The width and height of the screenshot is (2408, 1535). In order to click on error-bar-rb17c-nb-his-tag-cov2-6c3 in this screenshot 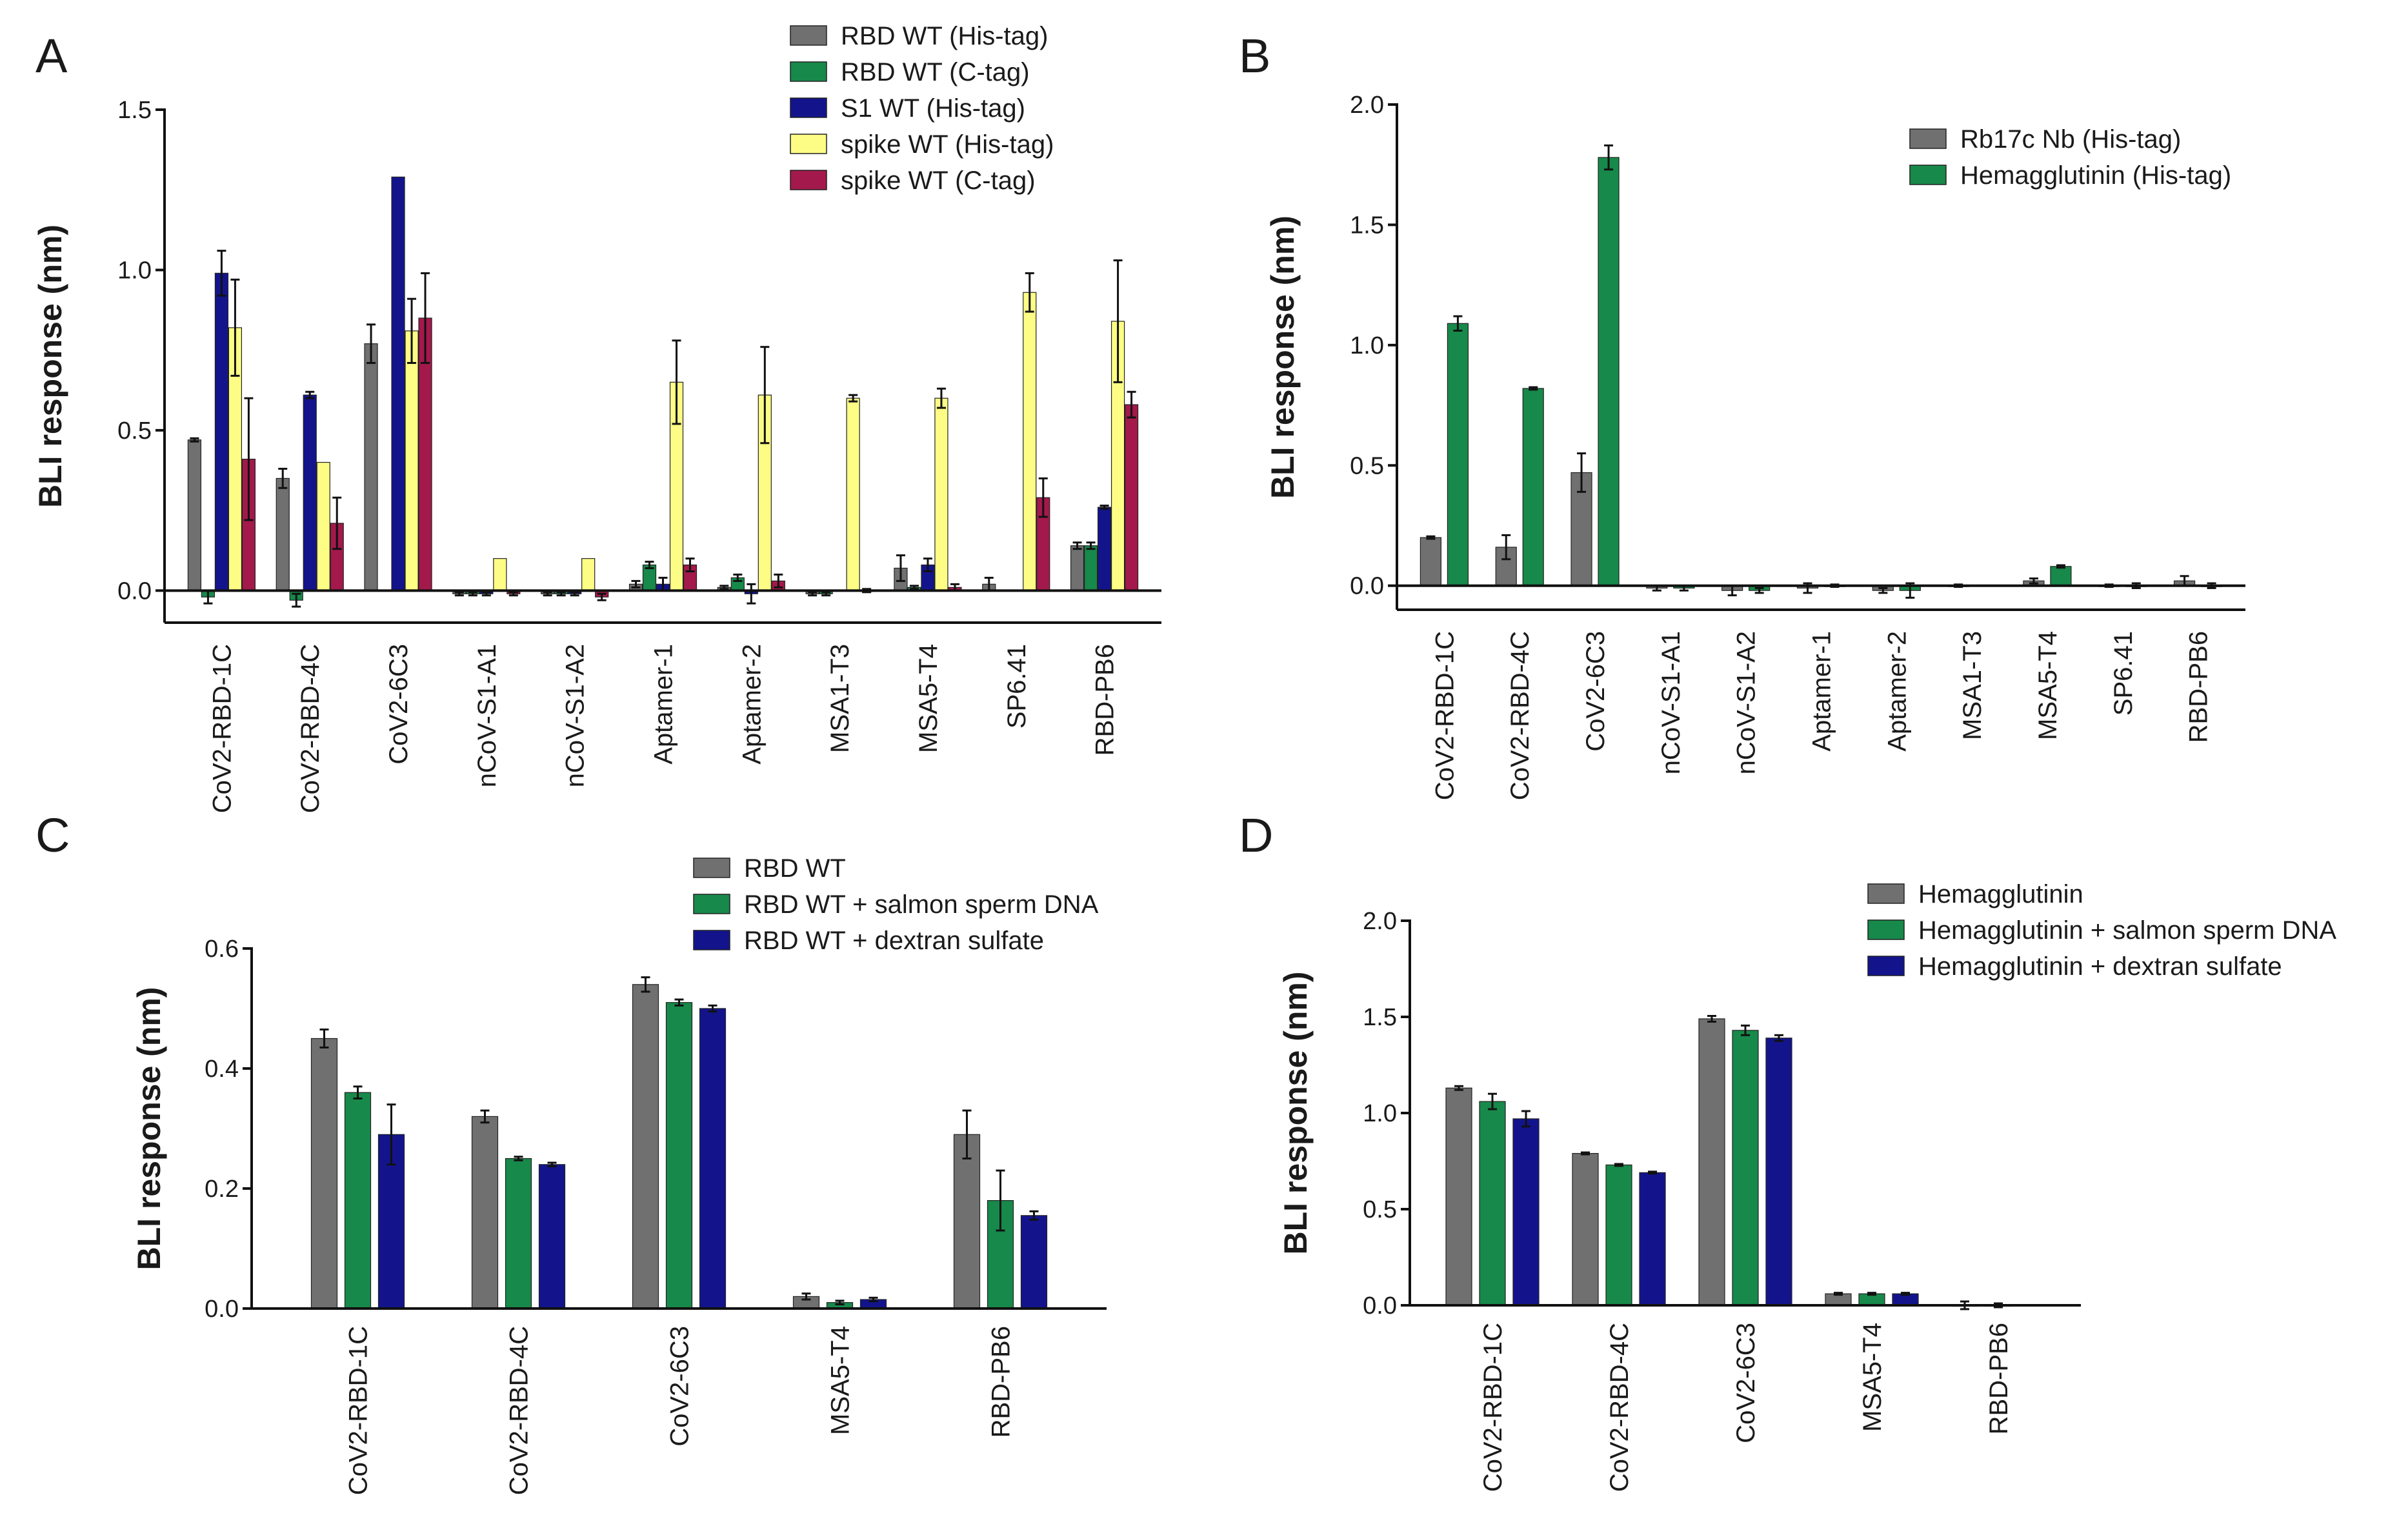, I will do `click(1582, 472)`.